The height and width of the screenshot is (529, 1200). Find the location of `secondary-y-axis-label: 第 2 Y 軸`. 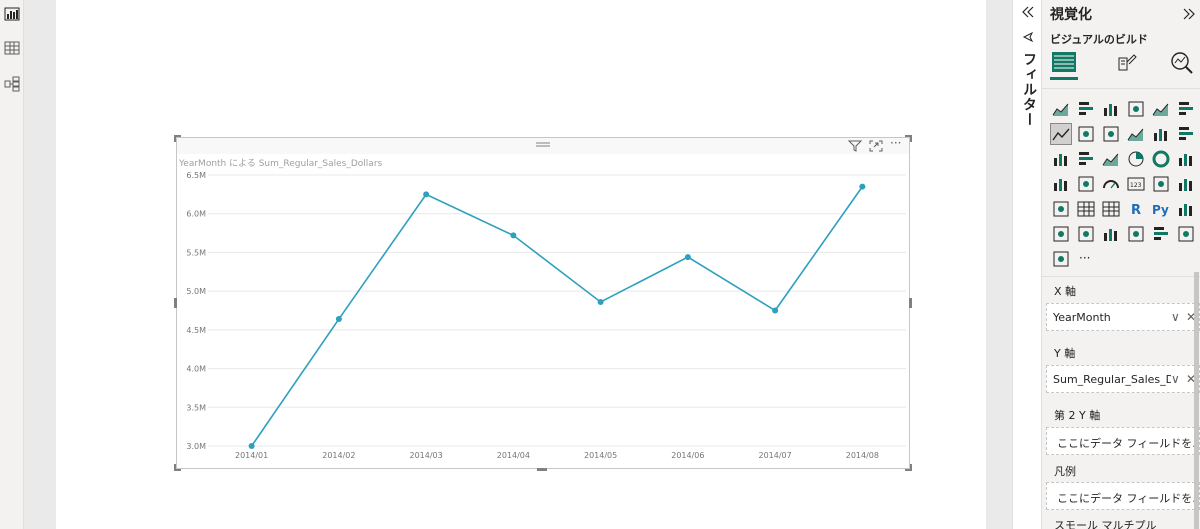

secondary-y-axis-label: 第 2 Y 軸 is located at coordinates (1077, 415).